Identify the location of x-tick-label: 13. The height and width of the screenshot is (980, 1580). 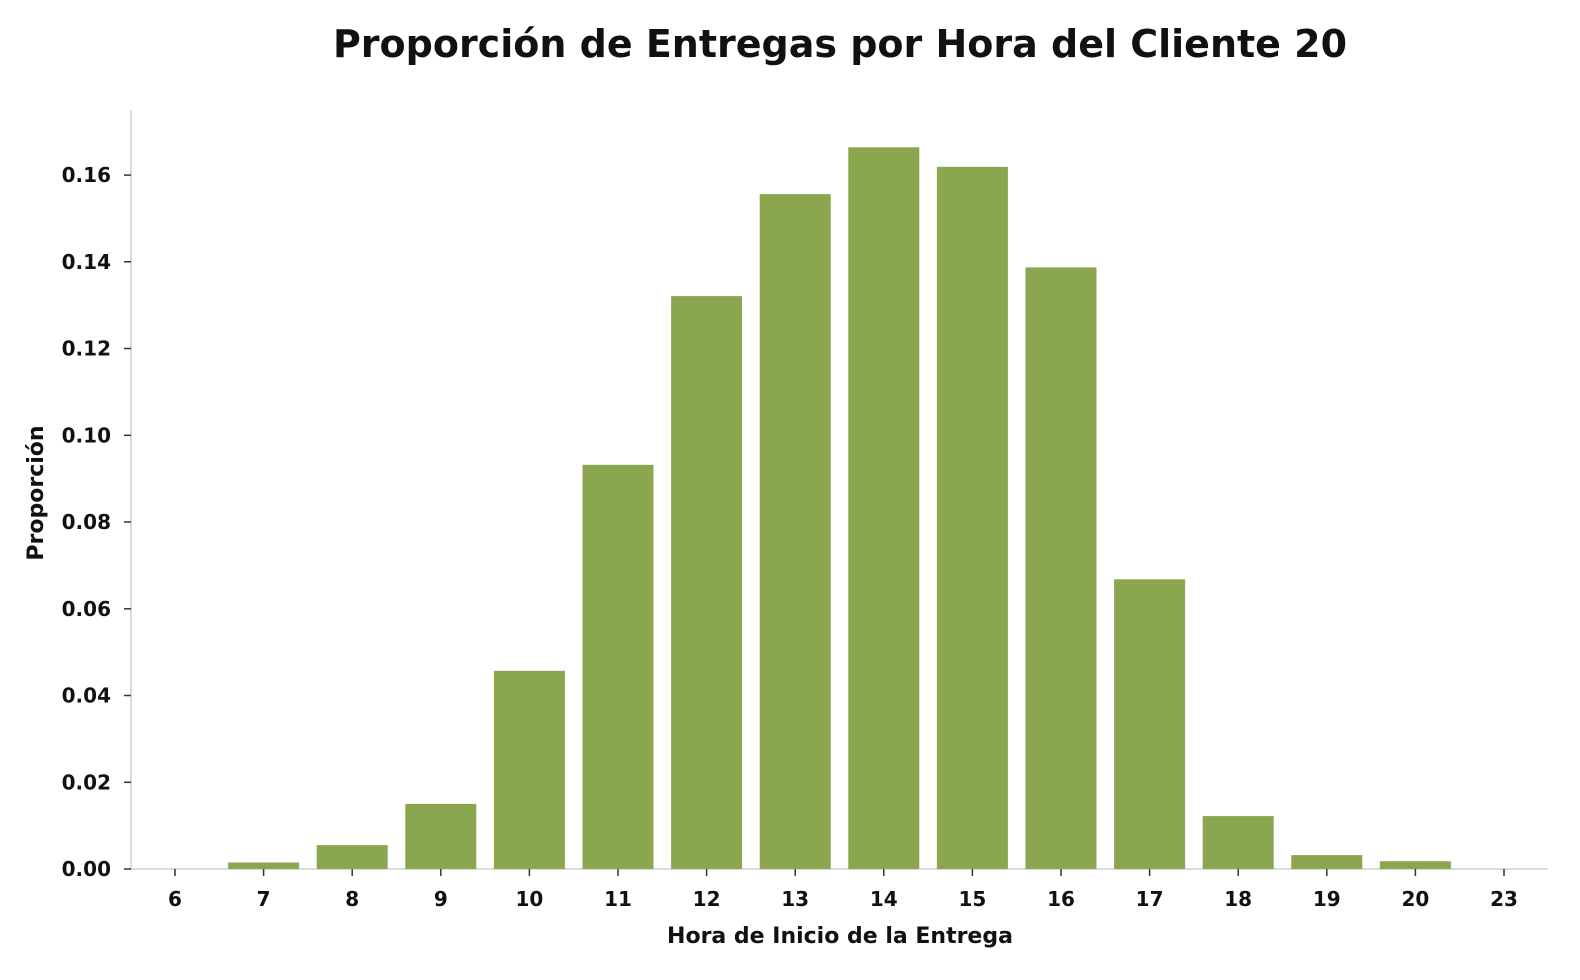
(795, 899).